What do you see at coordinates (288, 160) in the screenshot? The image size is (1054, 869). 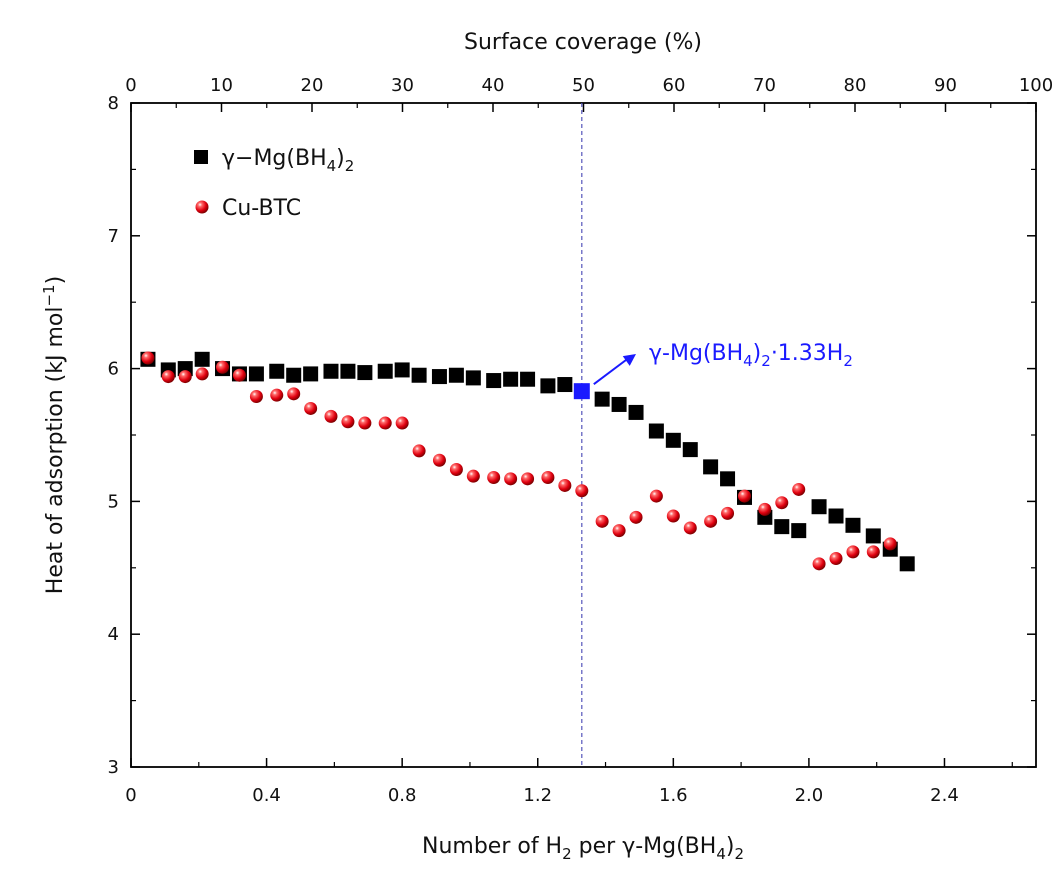 I see `legend-label-mg-bh4: γ−Mg(BH4)2` at bounding box center [288, 160].